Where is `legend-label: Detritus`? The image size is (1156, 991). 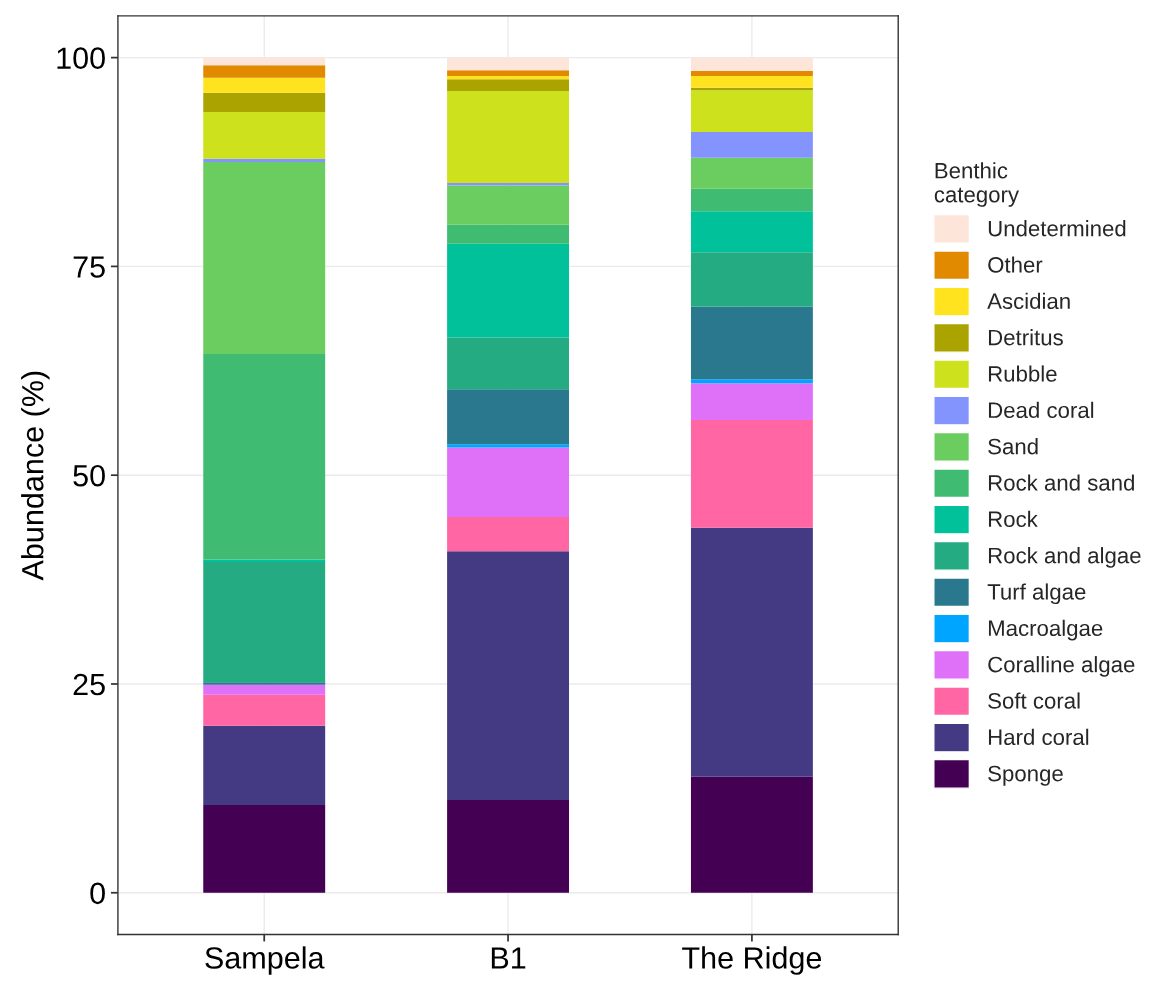 legend-label: Detritus is located at coordinates (1025, 337).